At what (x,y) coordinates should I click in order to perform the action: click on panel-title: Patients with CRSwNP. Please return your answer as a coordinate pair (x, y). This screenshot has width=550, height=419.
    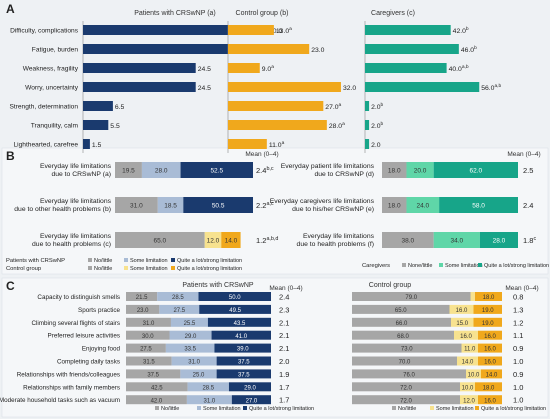
    Looking at the image, I should click on (218, 285).